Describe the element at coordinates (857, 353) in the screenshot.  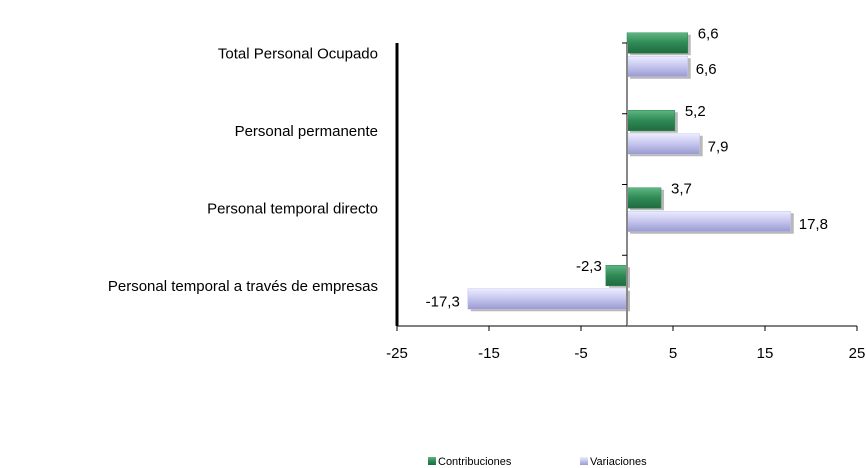
I see `x-tick-label: 25` at that location.